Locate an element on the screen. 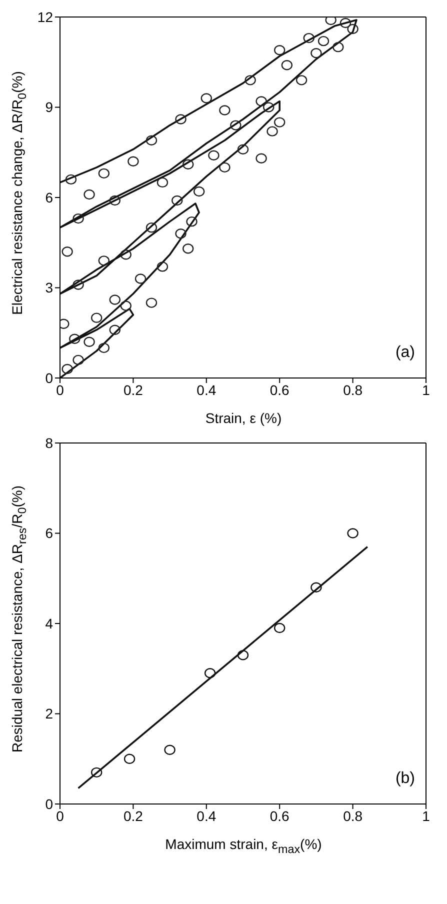 The width and height of the screenshot is (447, 904). annotation: (b) is located at coordinates (405, 779).